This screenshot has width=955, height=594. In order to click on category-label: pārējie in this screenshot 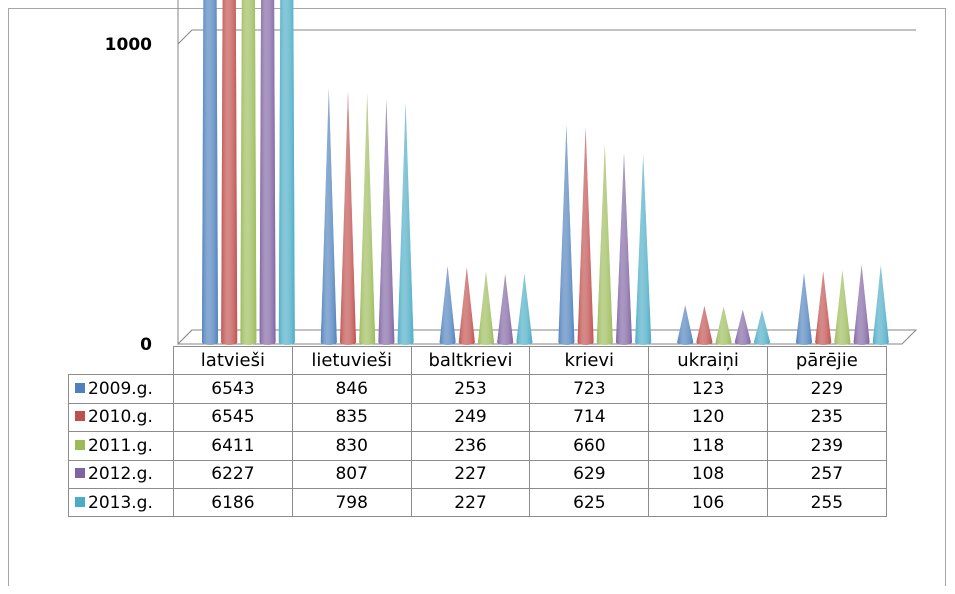, I will do `click(826, 360)`.